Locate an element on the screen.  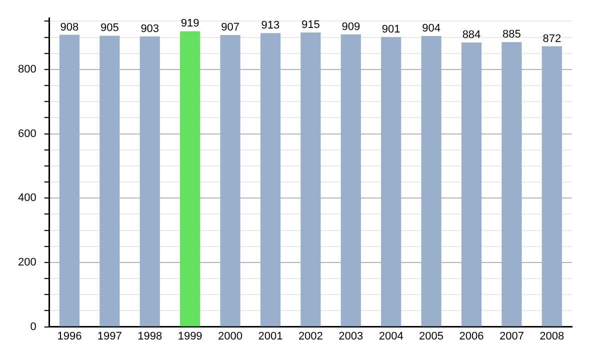
x-tick-label: 1999 is located at coordinates (190, 336).